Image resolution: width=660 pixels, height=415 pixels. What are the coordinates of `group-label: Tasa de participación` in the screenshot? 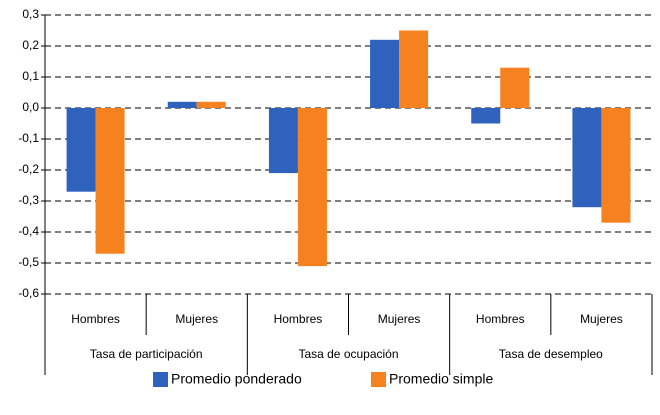 It's located at (146, 354).